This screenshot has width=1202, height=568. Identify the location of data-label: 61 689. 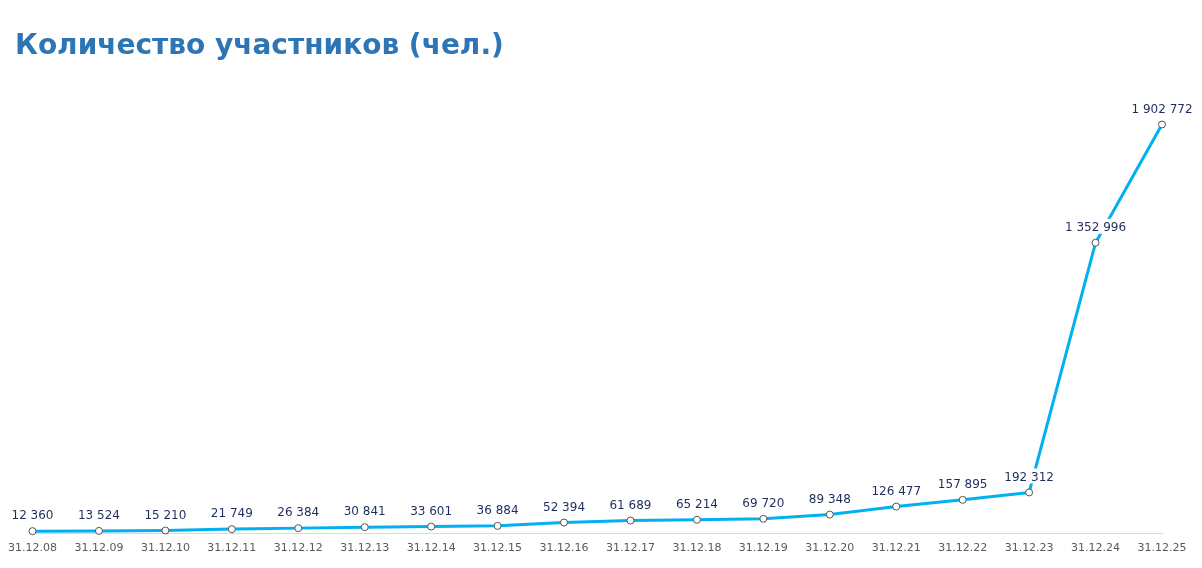
(630, 504).